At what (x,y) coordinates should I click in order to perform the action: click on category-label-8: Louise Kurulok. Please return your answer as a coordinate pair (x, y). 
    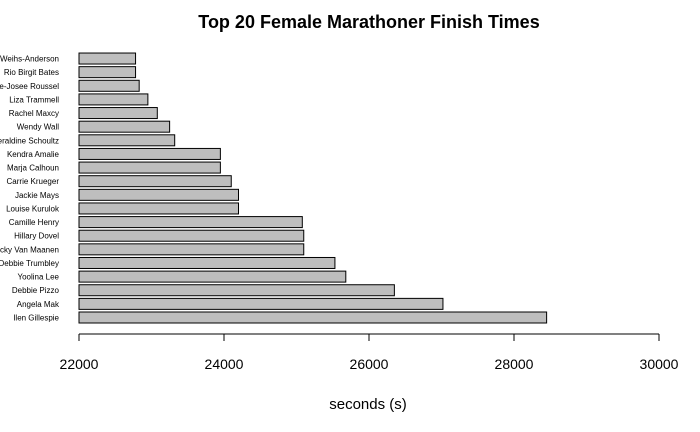
    Looking at the image, I should click on (33, 208).